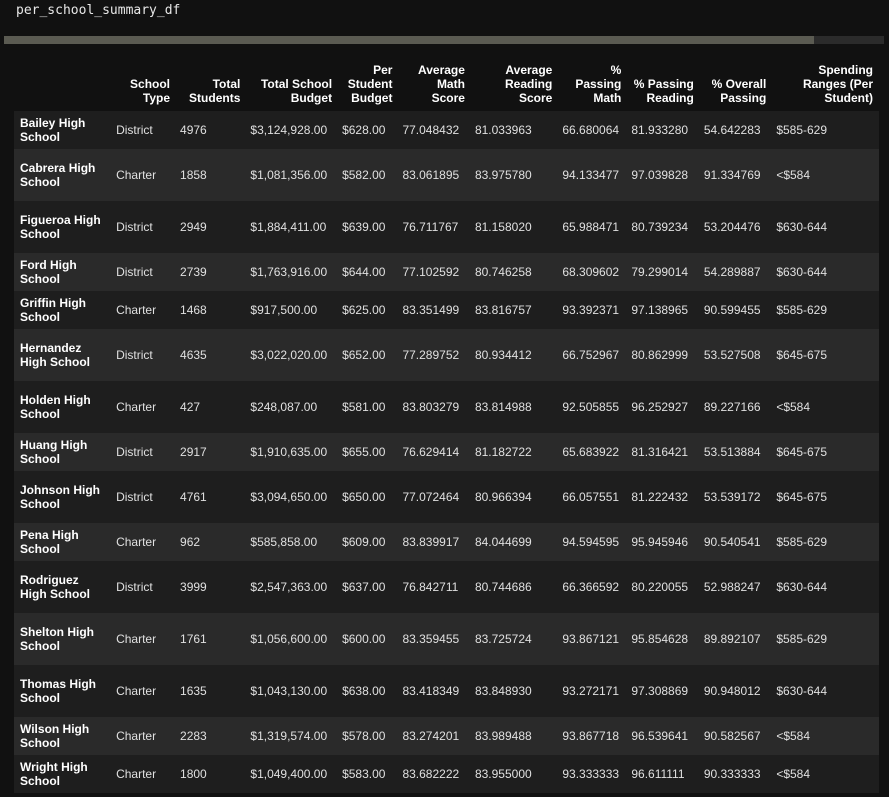 The image size is (889, 797). Describe the element at coordinates (431, 452) in the screenshot. I see `table-cell: 76.629414` at that location.